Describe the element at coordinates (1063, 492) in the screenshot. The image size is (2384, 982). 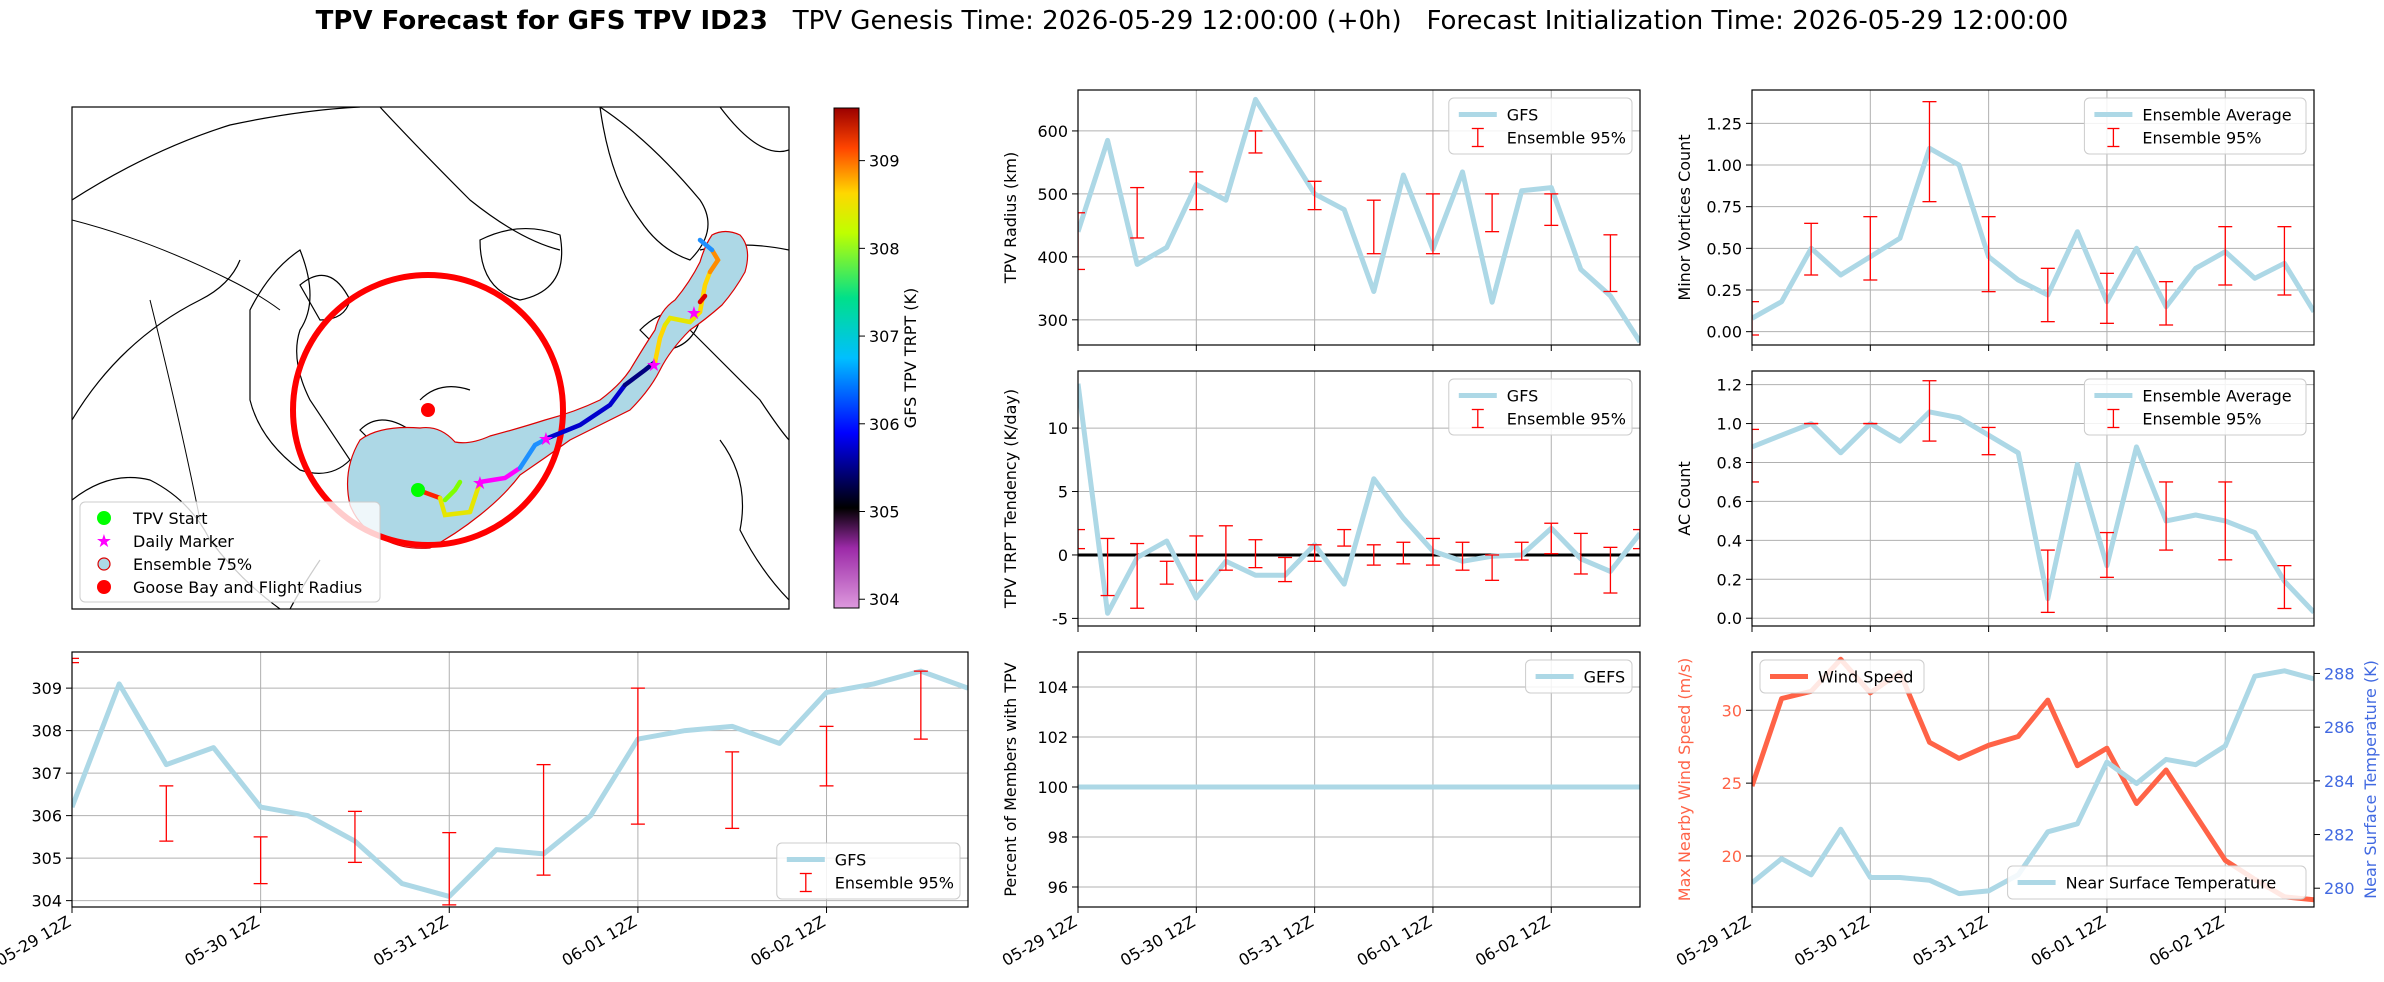
I see `y-tick-label: 5` at that location.